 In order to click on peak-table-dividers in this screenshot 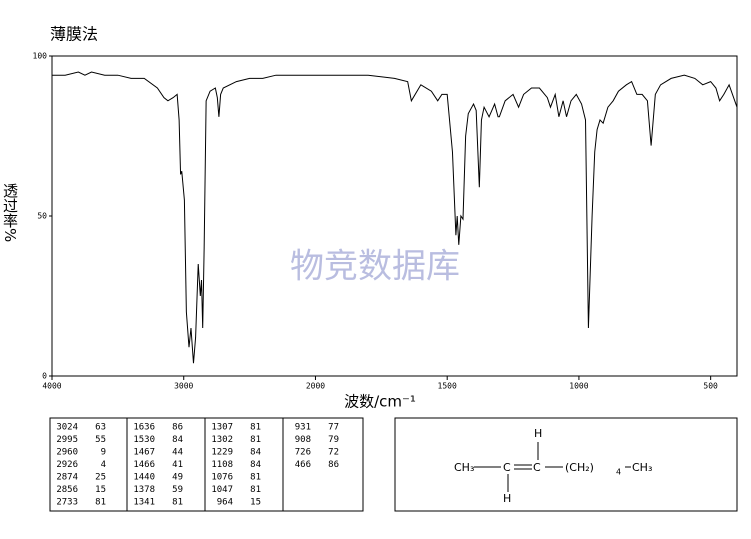, I will do `click(205, 464)`.